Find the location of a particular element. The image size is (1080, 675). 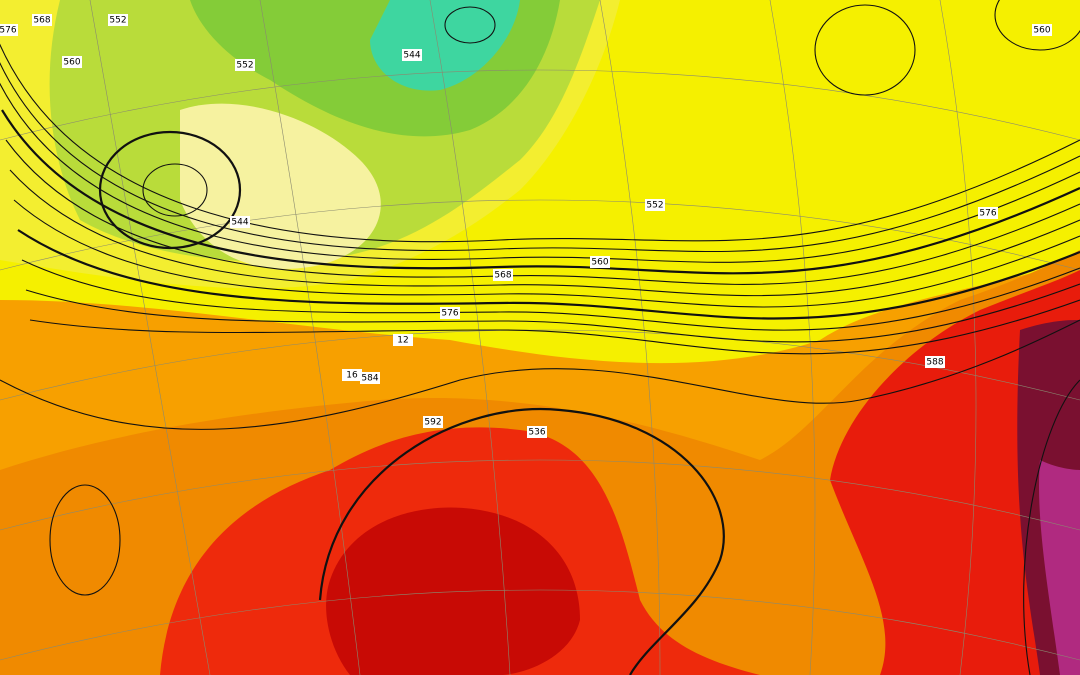

contour-label: 536 is located at coordinates (536, 433).